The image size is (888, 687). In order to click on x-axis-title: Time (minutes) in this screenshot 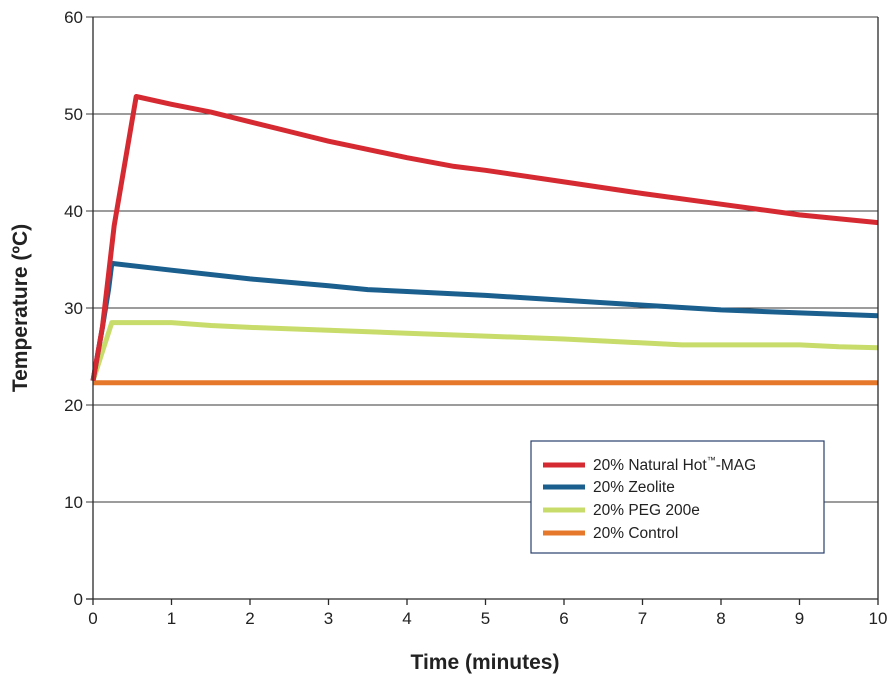, I will do `click(485, 662)`.